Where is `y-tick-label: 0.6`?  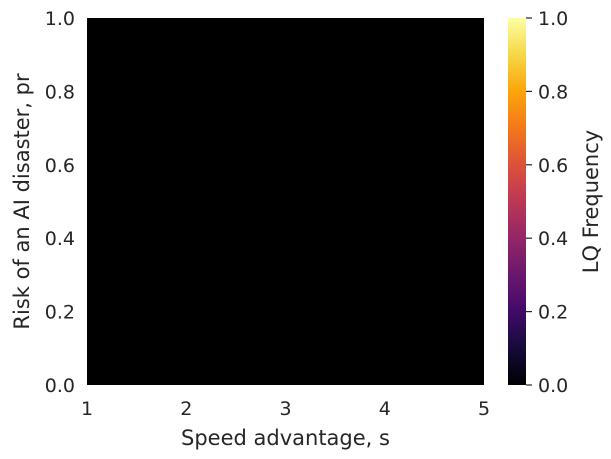
y-tick-label: 0.6 is located at coordinates (60, 166).